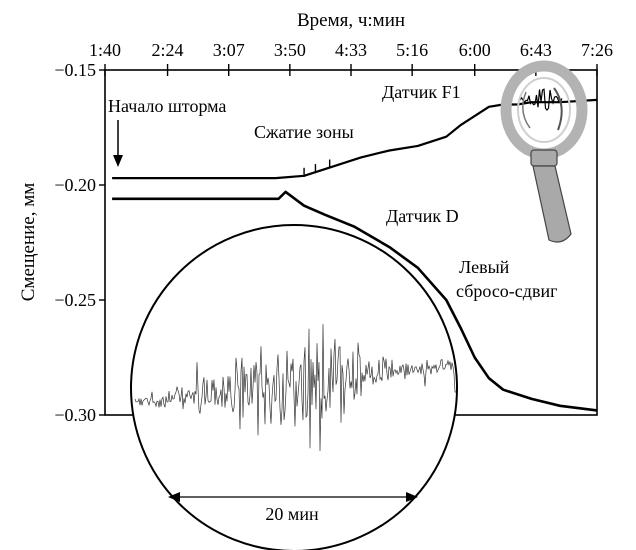 The width and height of the screenshot is (636, 550). I want to click on y-tick-label: −0.25, so click(75, 300).